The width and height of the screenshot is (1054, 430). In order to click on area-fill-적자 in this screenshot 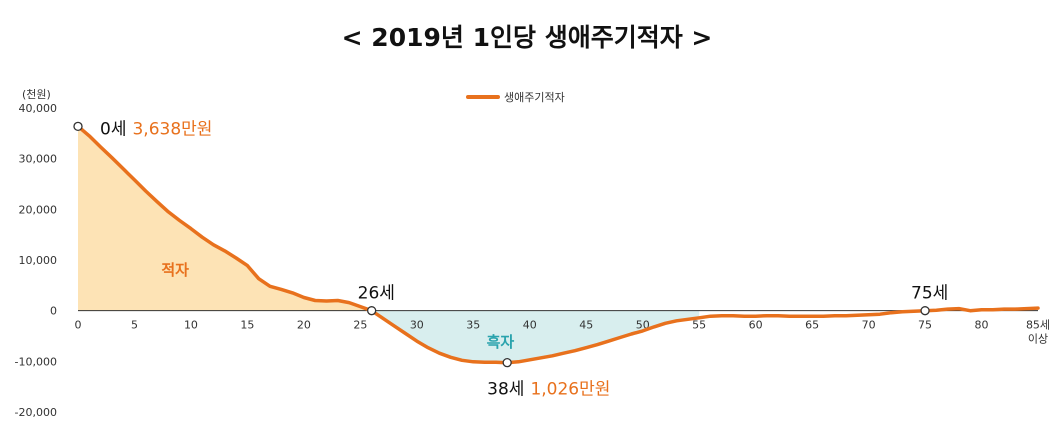, I will do `click(225, 218)`.